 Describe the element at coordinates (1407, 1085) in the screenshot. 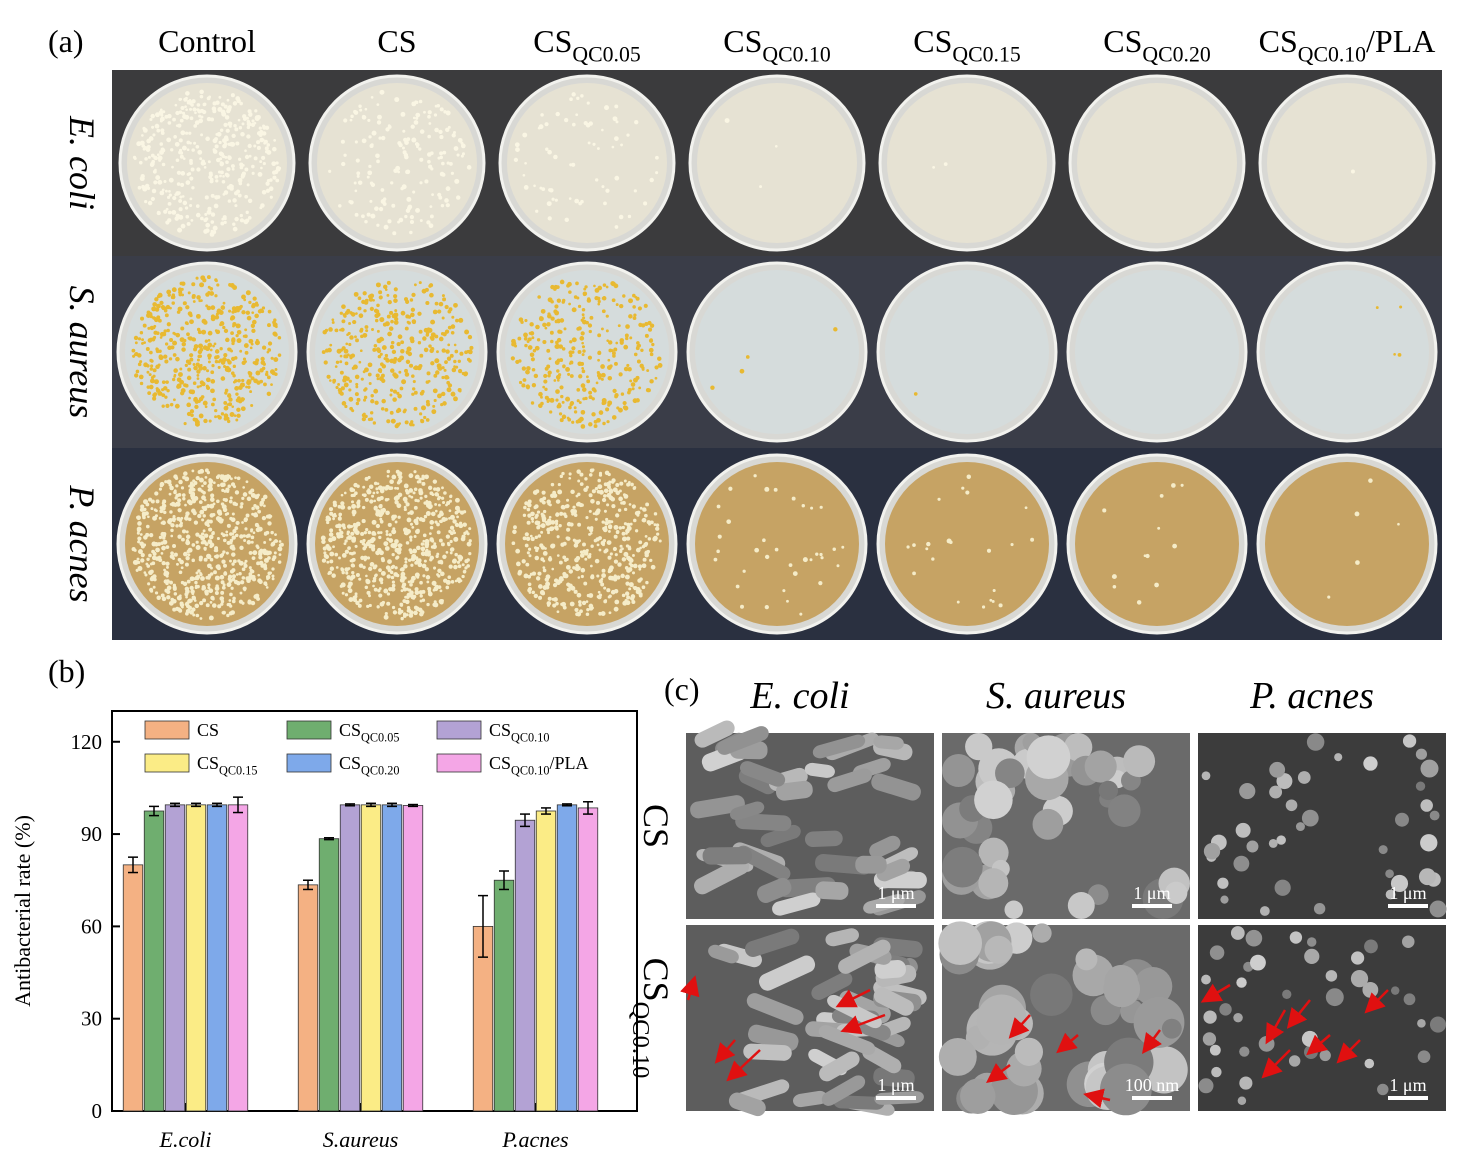

I see `scale-label: 1 μm` at that location.